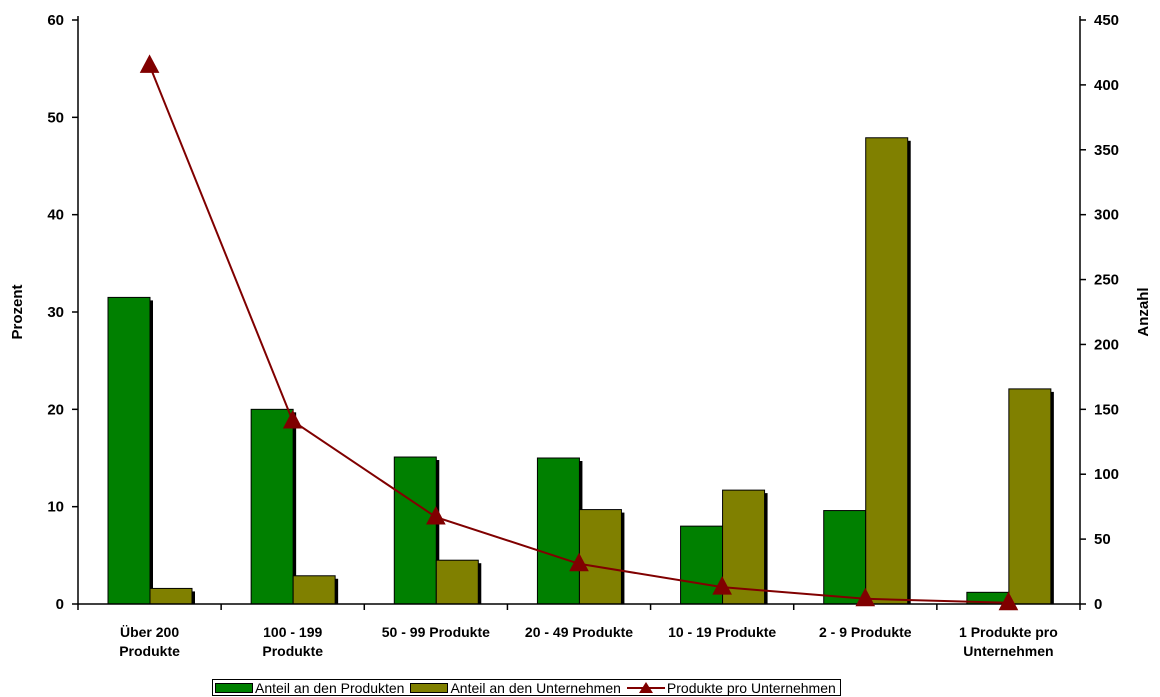 This screenshot has height=697, width=1160. Describe the element at coordinates (751, 687) in the screenshot. I see `legend-label-ratio: Produkte pro Unternehmen` at that location.